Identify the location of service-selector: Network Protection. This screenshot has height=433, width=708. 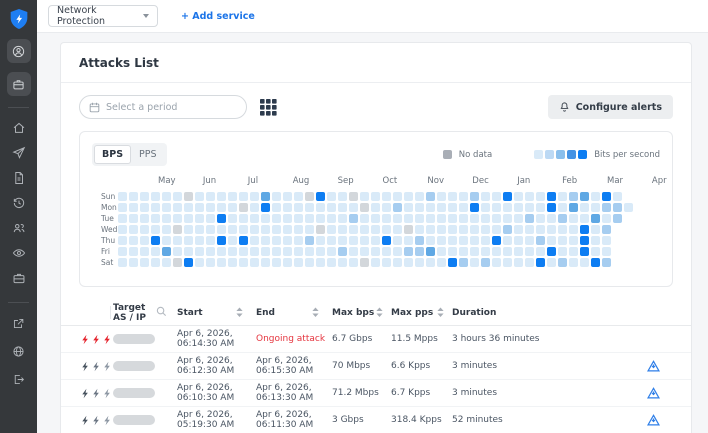
(103, 16).